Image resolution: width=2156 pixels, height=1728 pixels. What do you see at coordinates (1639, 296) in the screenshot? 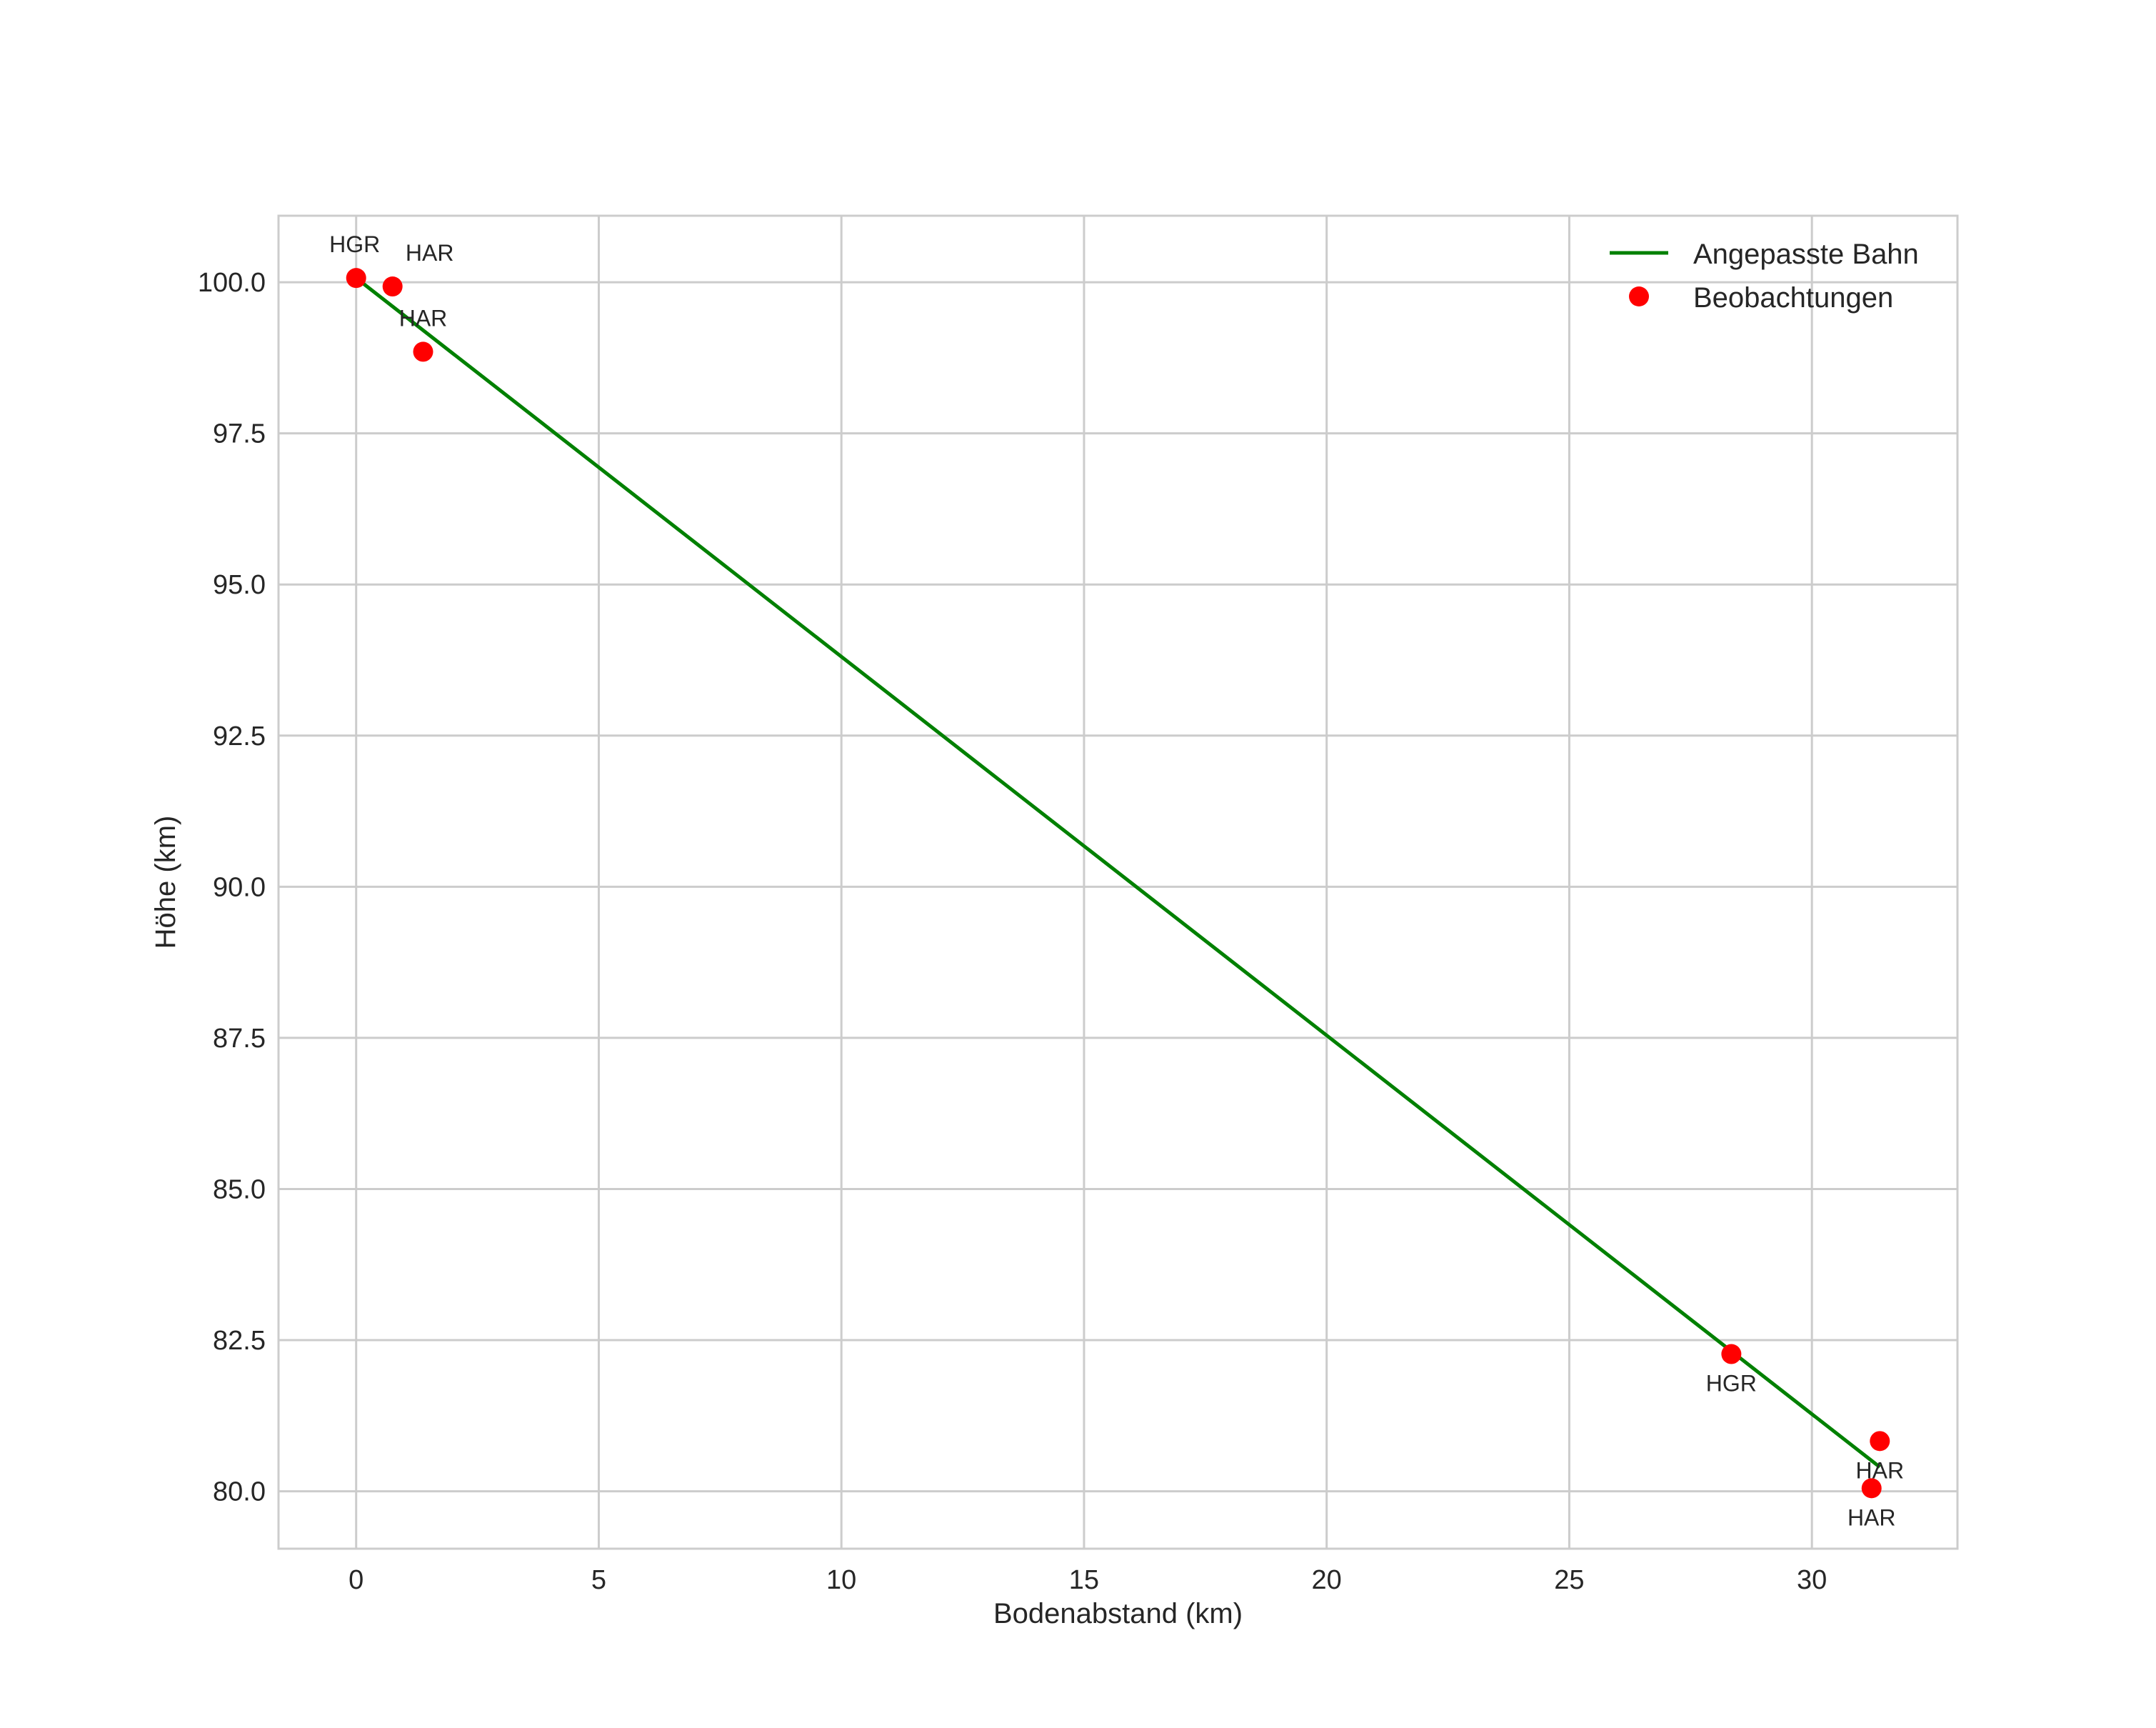
I see `legend-dot-icon` at bounding box center [1639, 296].